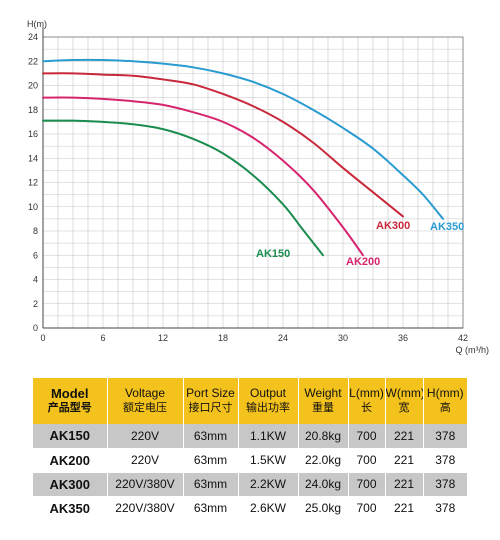 This screenshot has width=500, height=540. I want to click on cell-output: 1.1KW, so click(268, 436).